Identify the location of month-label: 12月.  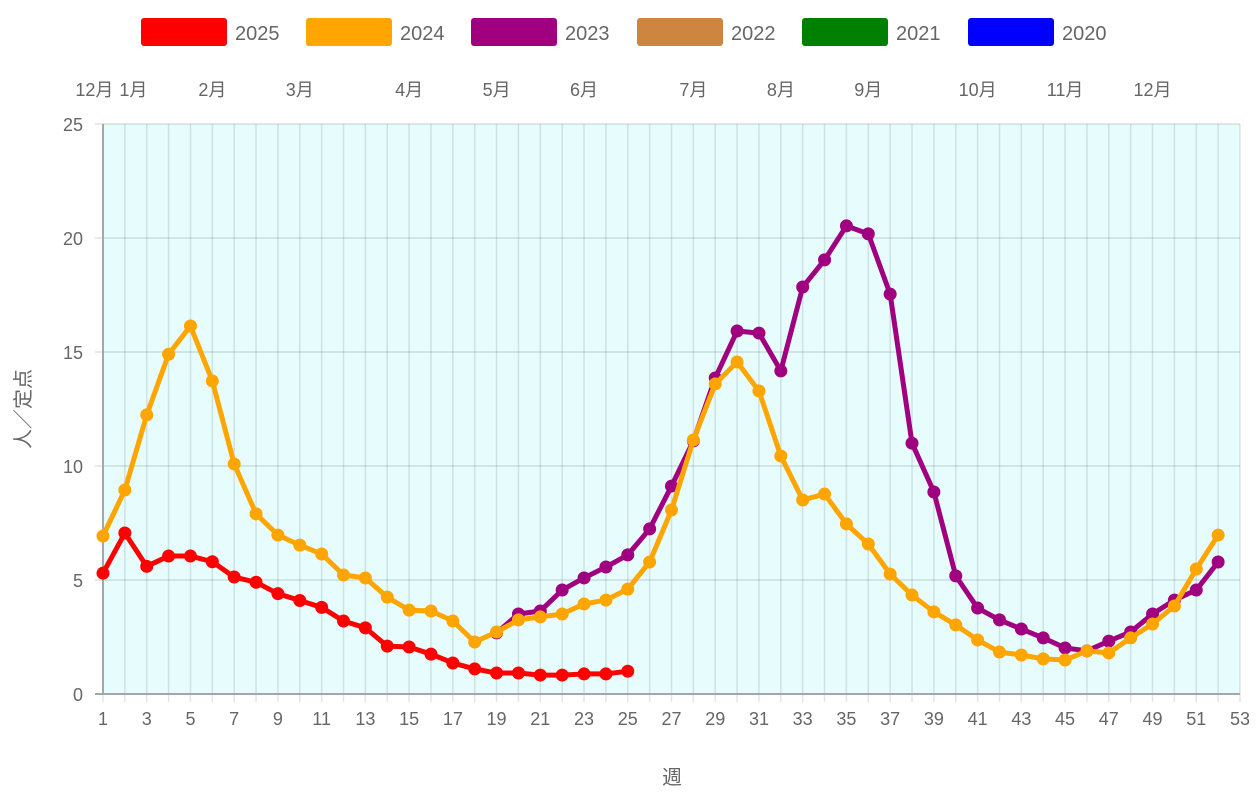
(1153, 90).